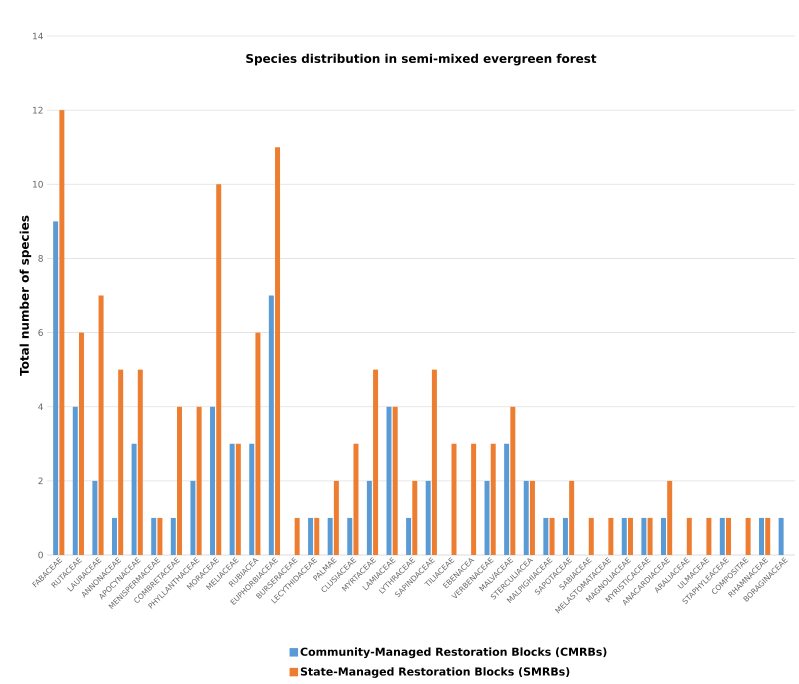 The height and width of the screenshot is (684, 799). Describe the element at coordinates (40, 258) in the screenshot. I see `y-tick-label: 8` at that location.